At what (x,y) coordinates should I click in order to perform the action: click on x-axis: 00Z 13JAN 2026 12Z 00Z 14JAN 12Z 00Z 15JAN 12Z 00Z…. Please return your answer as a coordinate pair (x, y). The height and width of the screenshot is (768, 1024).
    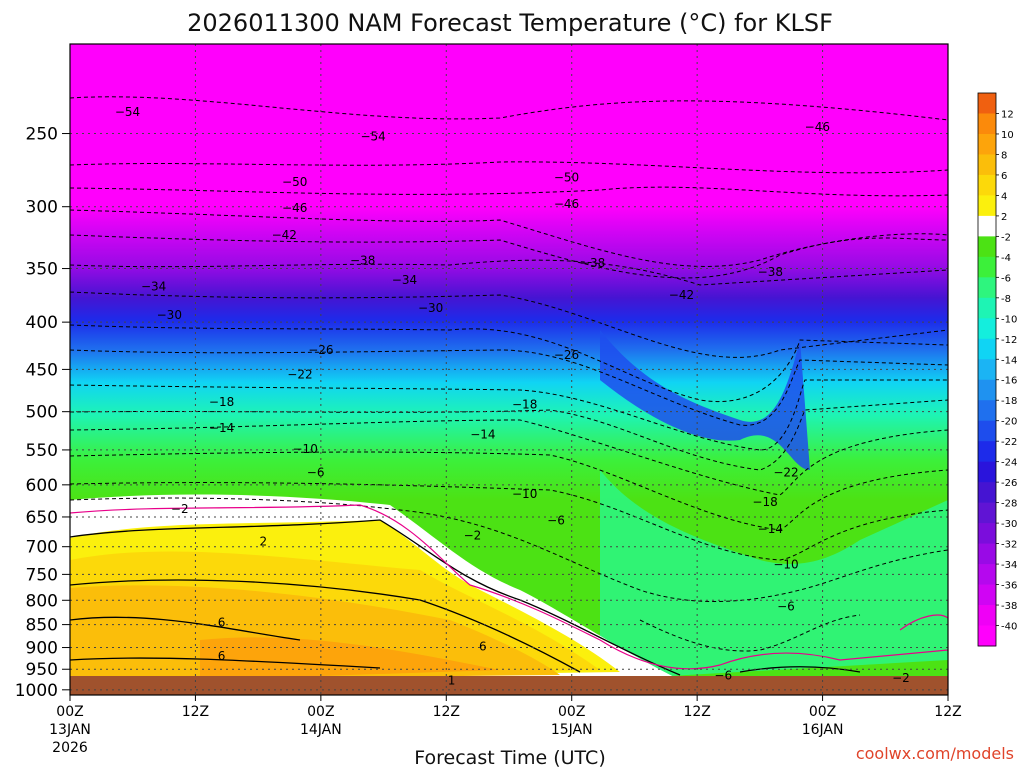
    Looking at the image, I should click on (505, 725).